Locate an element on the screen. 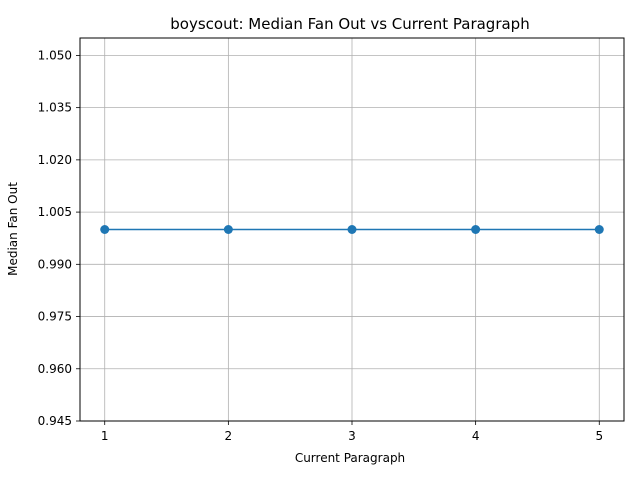  y-tick-label: 0.960 is located at coordinates (55, 369).